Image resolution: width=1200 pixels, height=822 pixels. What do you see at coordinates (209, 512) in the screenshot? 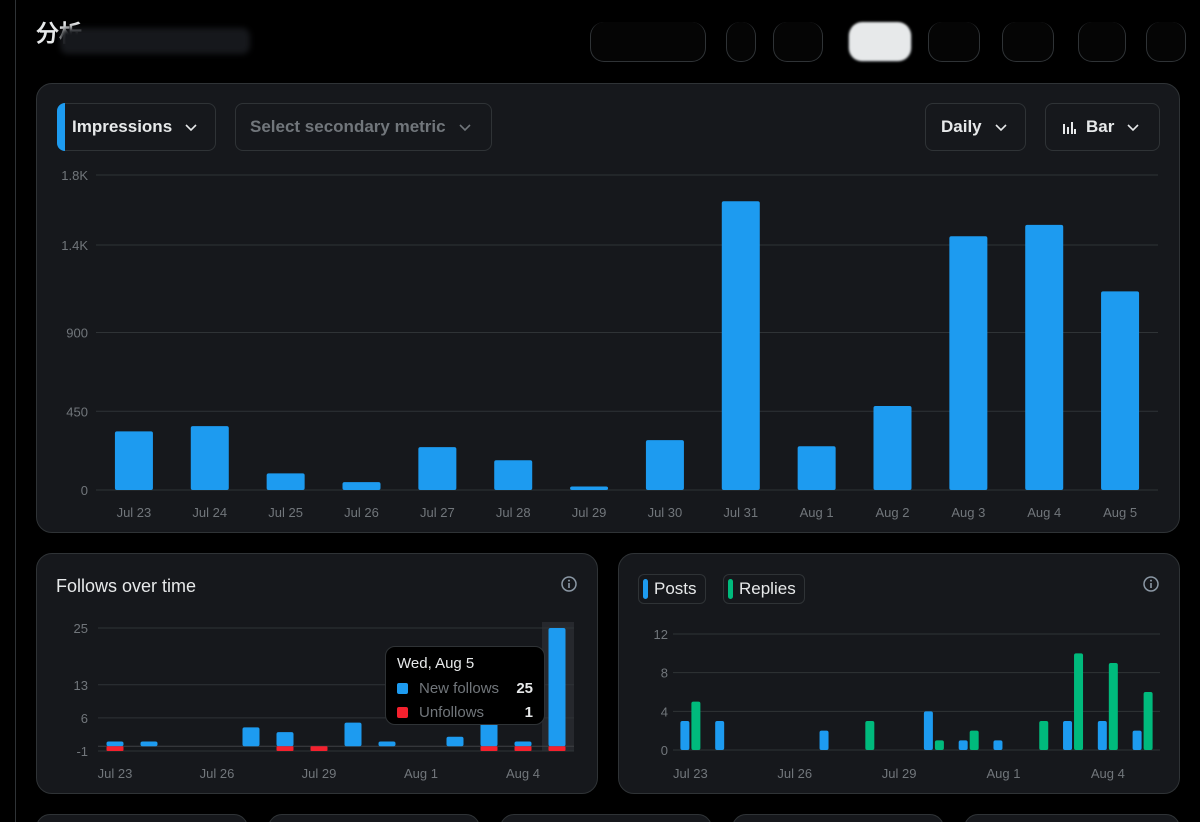
I see `x-tick-label: Jul 24` at bounding box center [209, 512].